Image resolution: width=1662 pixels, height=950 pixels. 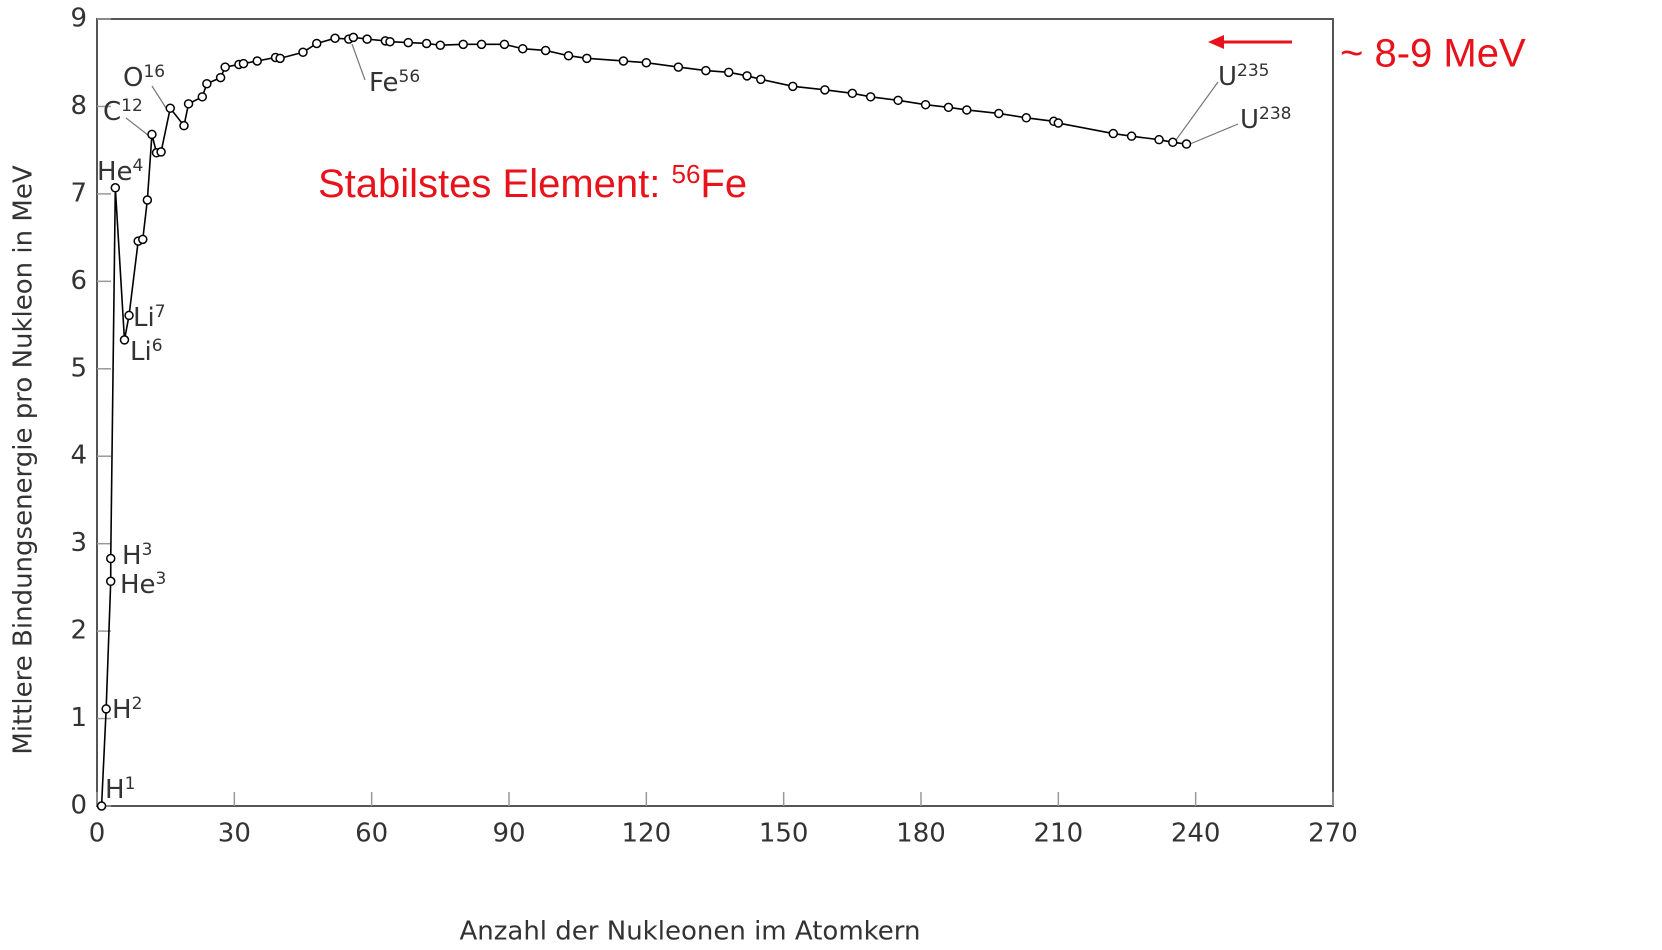 I want to click on x-axis-label: Anzahl der Nukleonen im Atomkern, so click(x=689, y=932).